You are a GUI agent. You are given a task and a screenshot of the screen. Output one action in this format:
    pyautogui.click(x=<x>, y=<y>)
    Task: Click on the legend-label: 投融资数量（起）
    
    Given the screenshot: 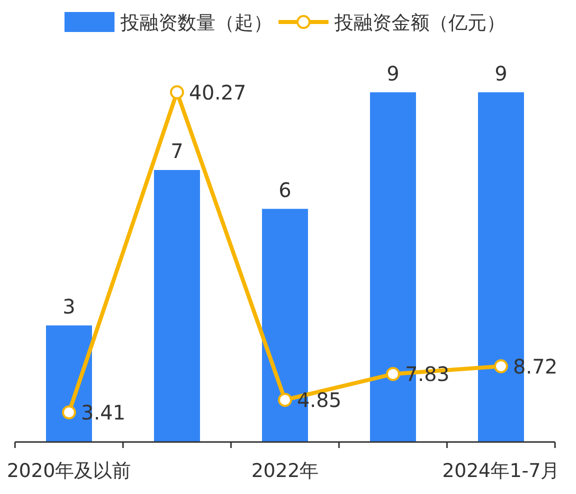 What is the action you would take?
    pyautogui.click(x=196, y=23)
    